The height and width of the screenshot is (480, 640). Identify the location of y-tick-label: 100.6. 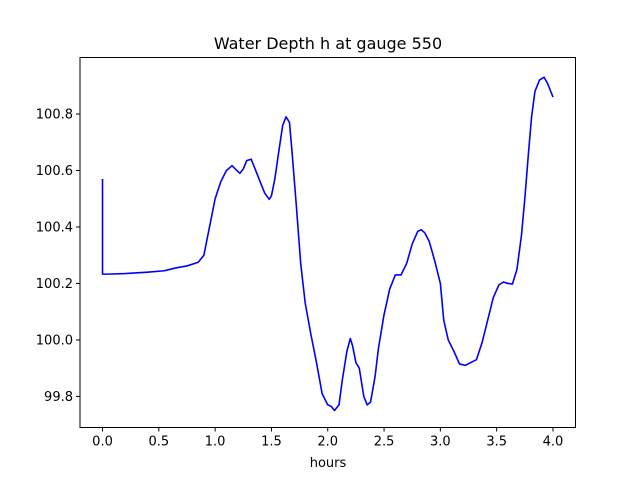
(54, 171).